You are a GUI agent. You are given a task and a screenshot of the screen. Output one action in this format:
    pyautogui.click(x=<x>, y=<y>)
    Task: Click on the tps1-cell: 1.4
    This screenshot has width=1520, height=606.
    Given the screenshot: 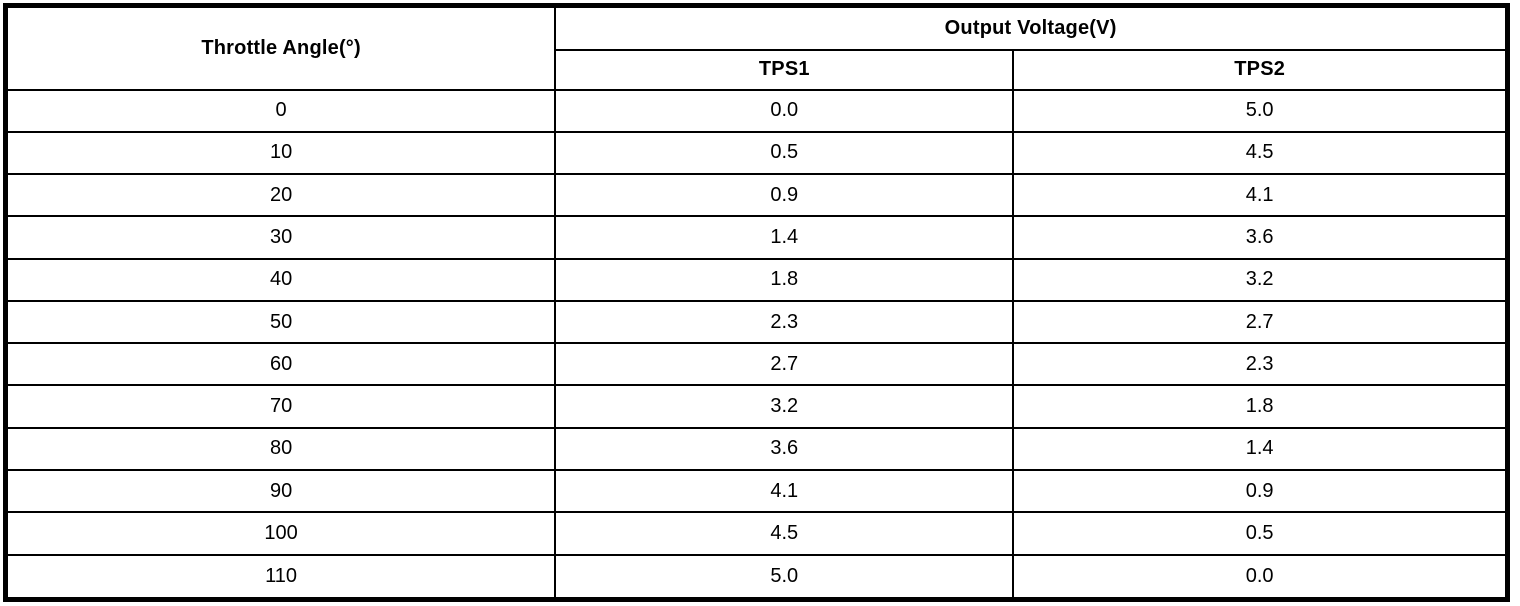 What is the action you would take?
    pyautogui.click(x=784, y=237)
    